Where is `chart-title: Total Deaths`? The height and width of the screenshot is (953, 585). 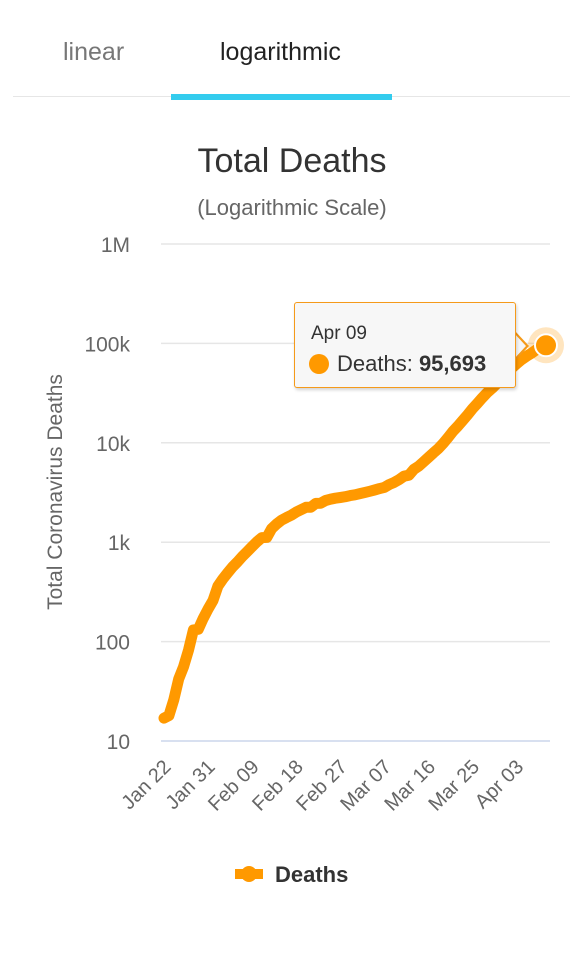
chart-title: Total Deaths is located at coordinates (292, 161).